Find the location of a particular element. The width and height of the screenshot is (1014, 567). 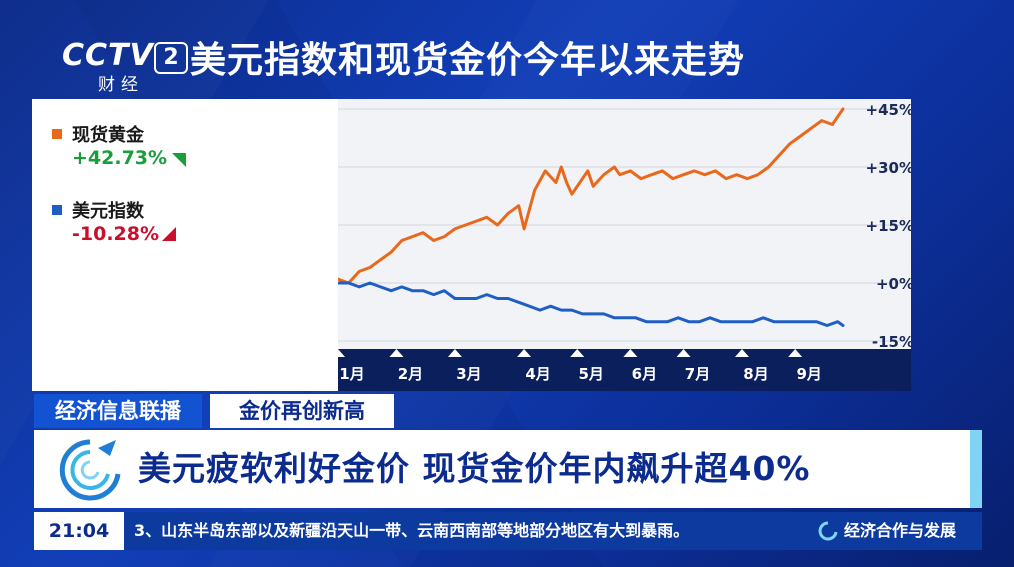

x-tick-label: 6月 is located at coordinates (644, 374).